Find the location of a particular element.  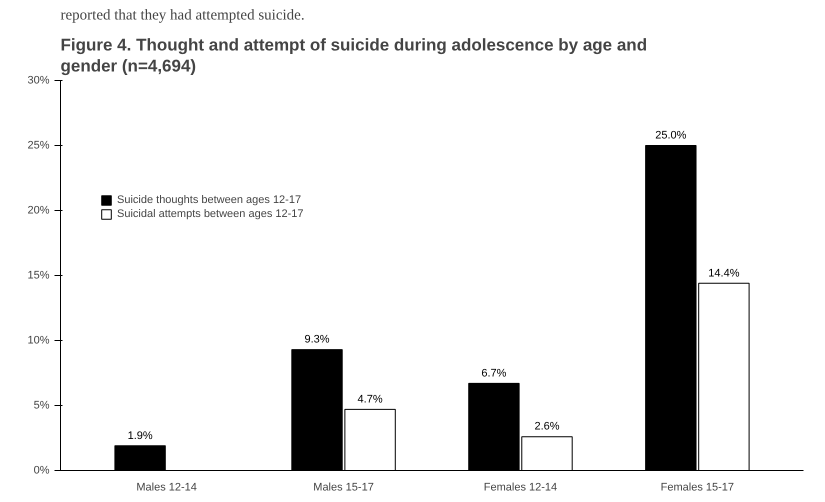

y-tick-label: 20% is located at coordinates (38, 210).